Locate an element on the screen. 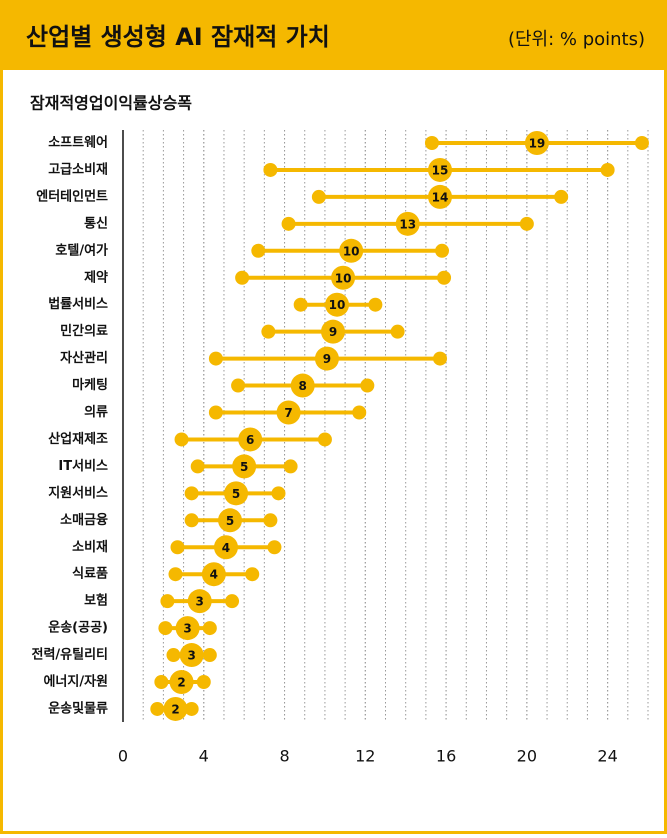 The width and height of the screenshot is (667, 838). y-tick-label: 의류 is located at coordinates (96, 412).